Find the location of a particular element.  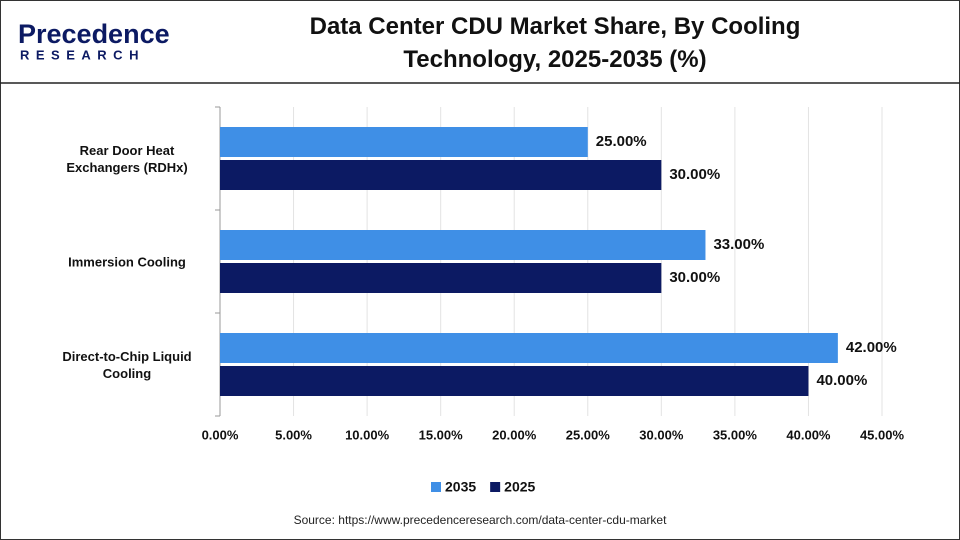

x-tick-label: 40.00% is located at coordinates (808, 434).